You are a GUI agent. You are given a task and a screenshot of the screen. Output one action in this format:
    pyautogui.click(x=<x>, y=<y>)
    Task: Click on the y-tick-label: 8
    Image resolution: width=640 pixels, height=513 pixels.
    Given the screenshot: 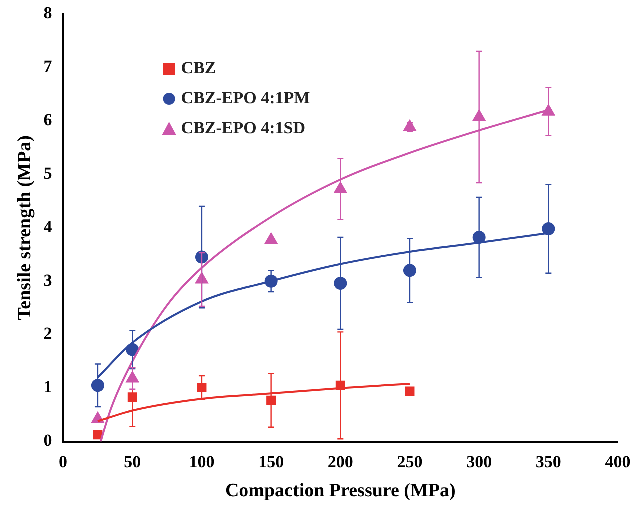 What is the action you would take?
    pyautogui.click(x=48, y=12)
    